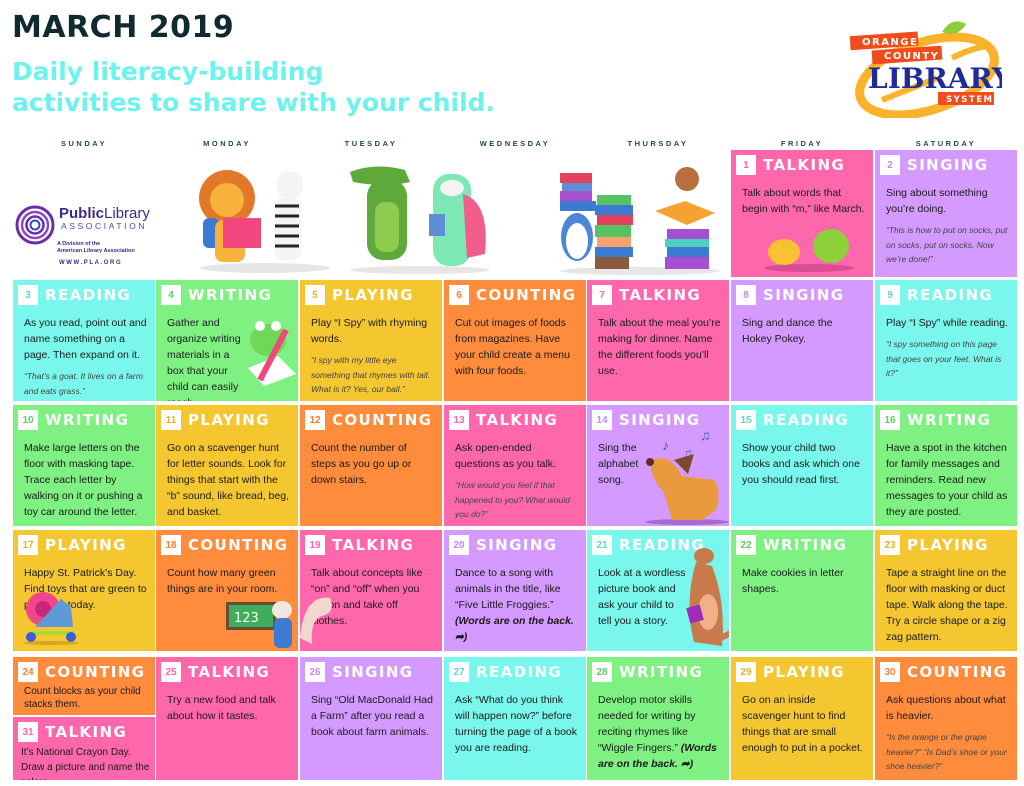  I want to click on day-number: 13, so click(459, 420).